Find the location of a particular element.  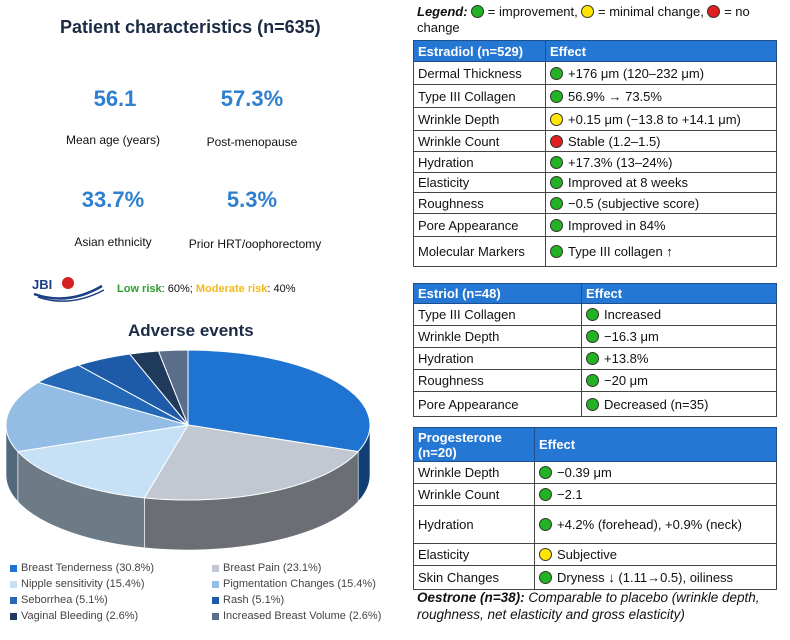

legend-label: Vaginal Bleeding (2.6%) is located at coordinates (80, 616).